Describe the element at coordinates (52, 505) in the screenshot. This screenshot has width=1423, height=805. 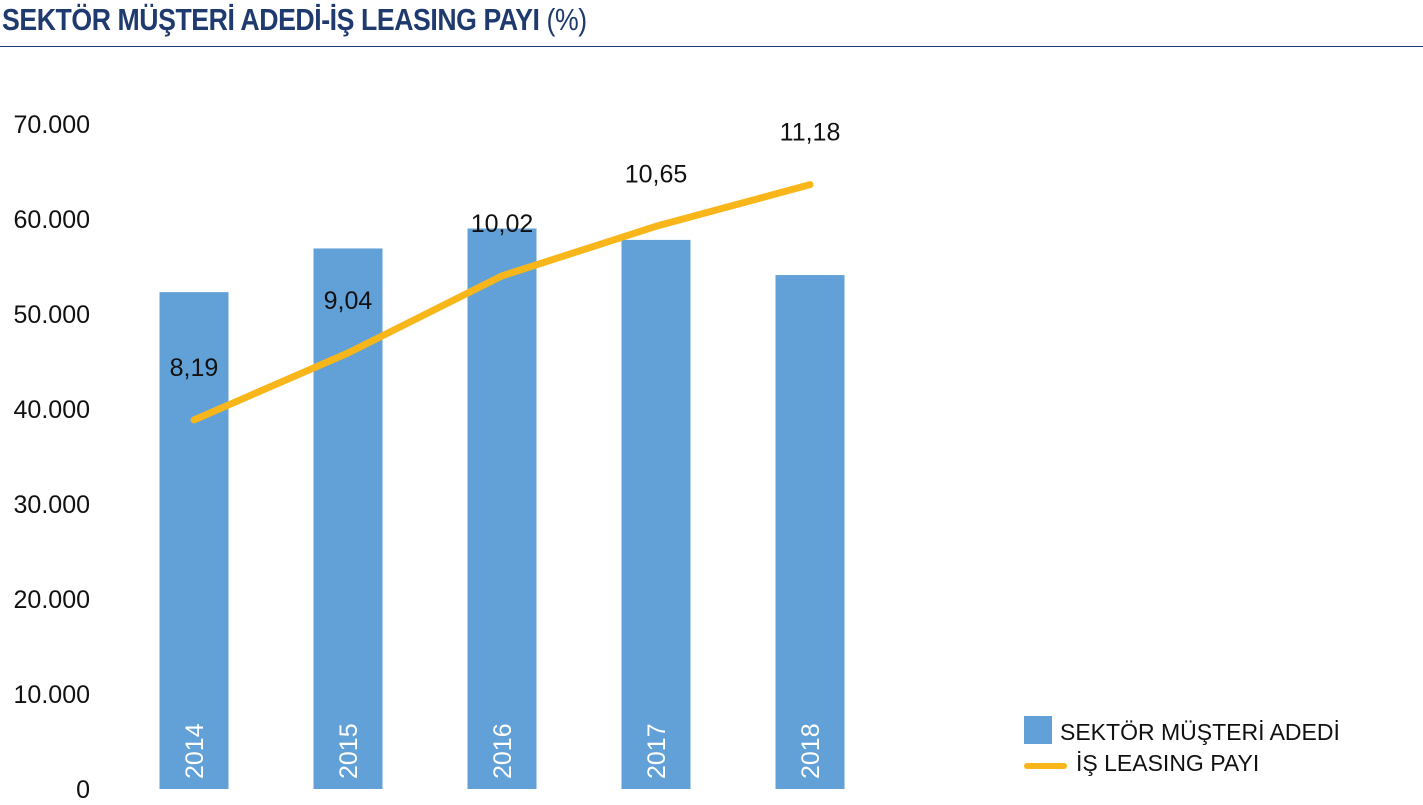
I see `y-tick-label: 30.000` at that location.